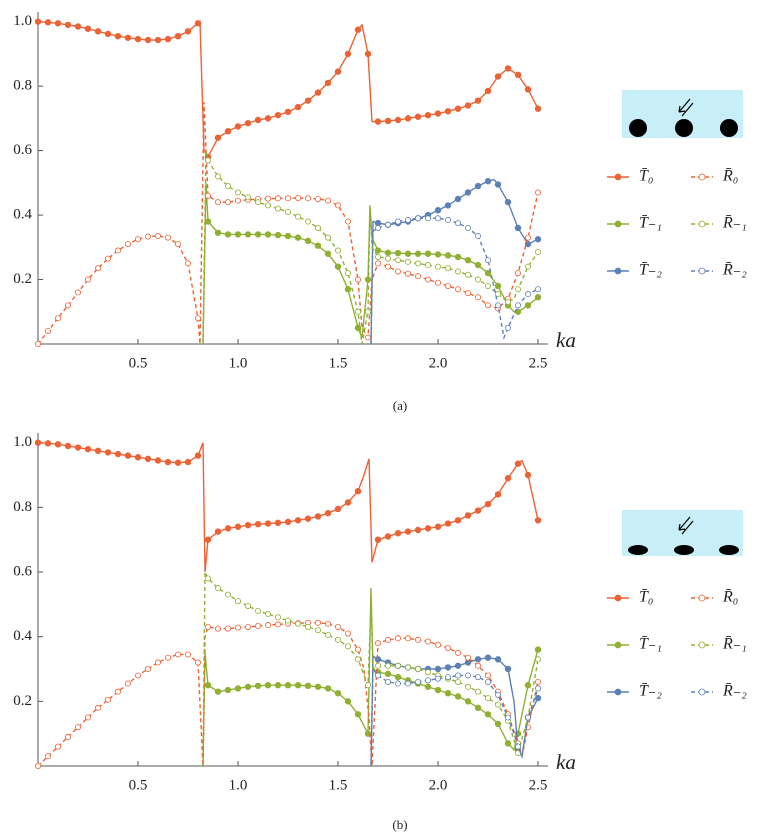 This screenshot has width=759, height=839. What do you see at coordinates (650, 644) in the screenshot?
I see `legend-label: T̄₋₁` at bounding box center [650, 644].